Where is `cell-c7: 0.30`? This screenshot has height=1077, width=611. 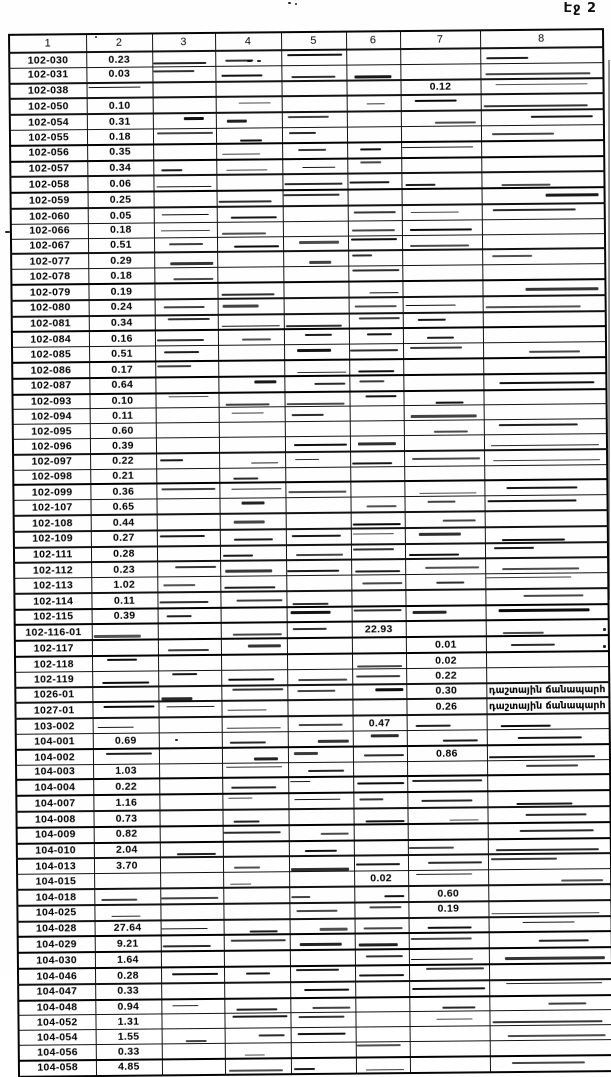
cell-c7: 0.30 is located at coordinates (446, 691).